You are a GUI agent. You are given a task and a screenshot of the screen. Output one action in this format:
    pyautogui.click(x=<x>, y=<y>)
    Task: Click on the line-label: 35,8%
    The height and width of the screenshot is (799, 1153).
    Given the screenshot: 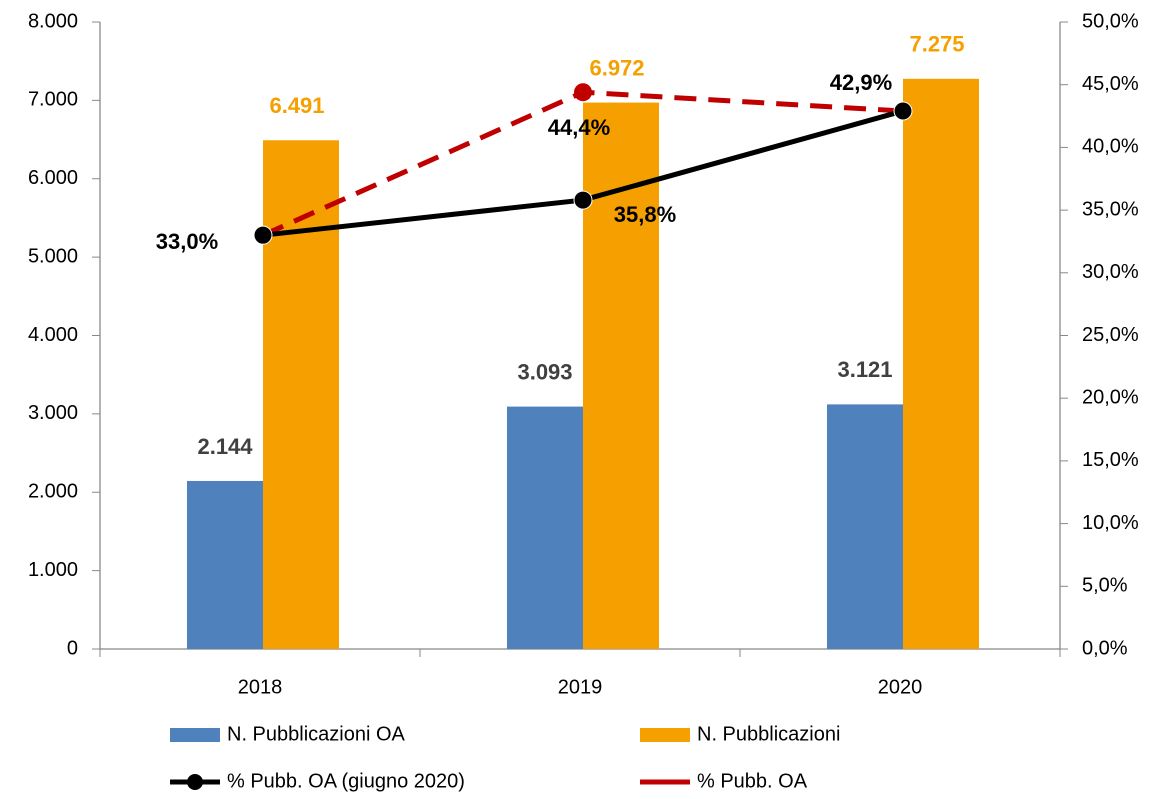 What is the action you would take?
    pyautogui.click(x=645, y=214)
    